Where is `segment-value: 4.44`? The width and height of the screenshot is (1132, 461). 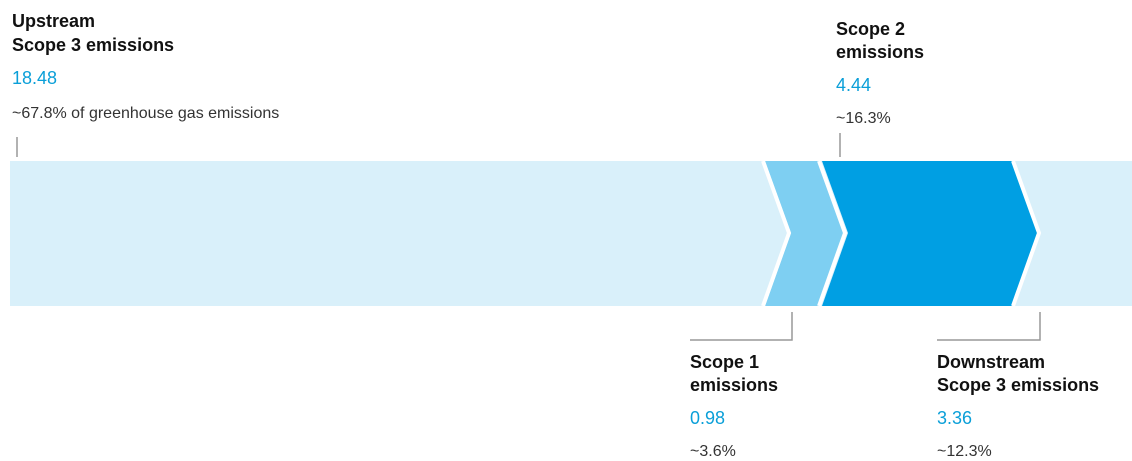
segment-value: 4.44 is located at coordinates (853, 85).